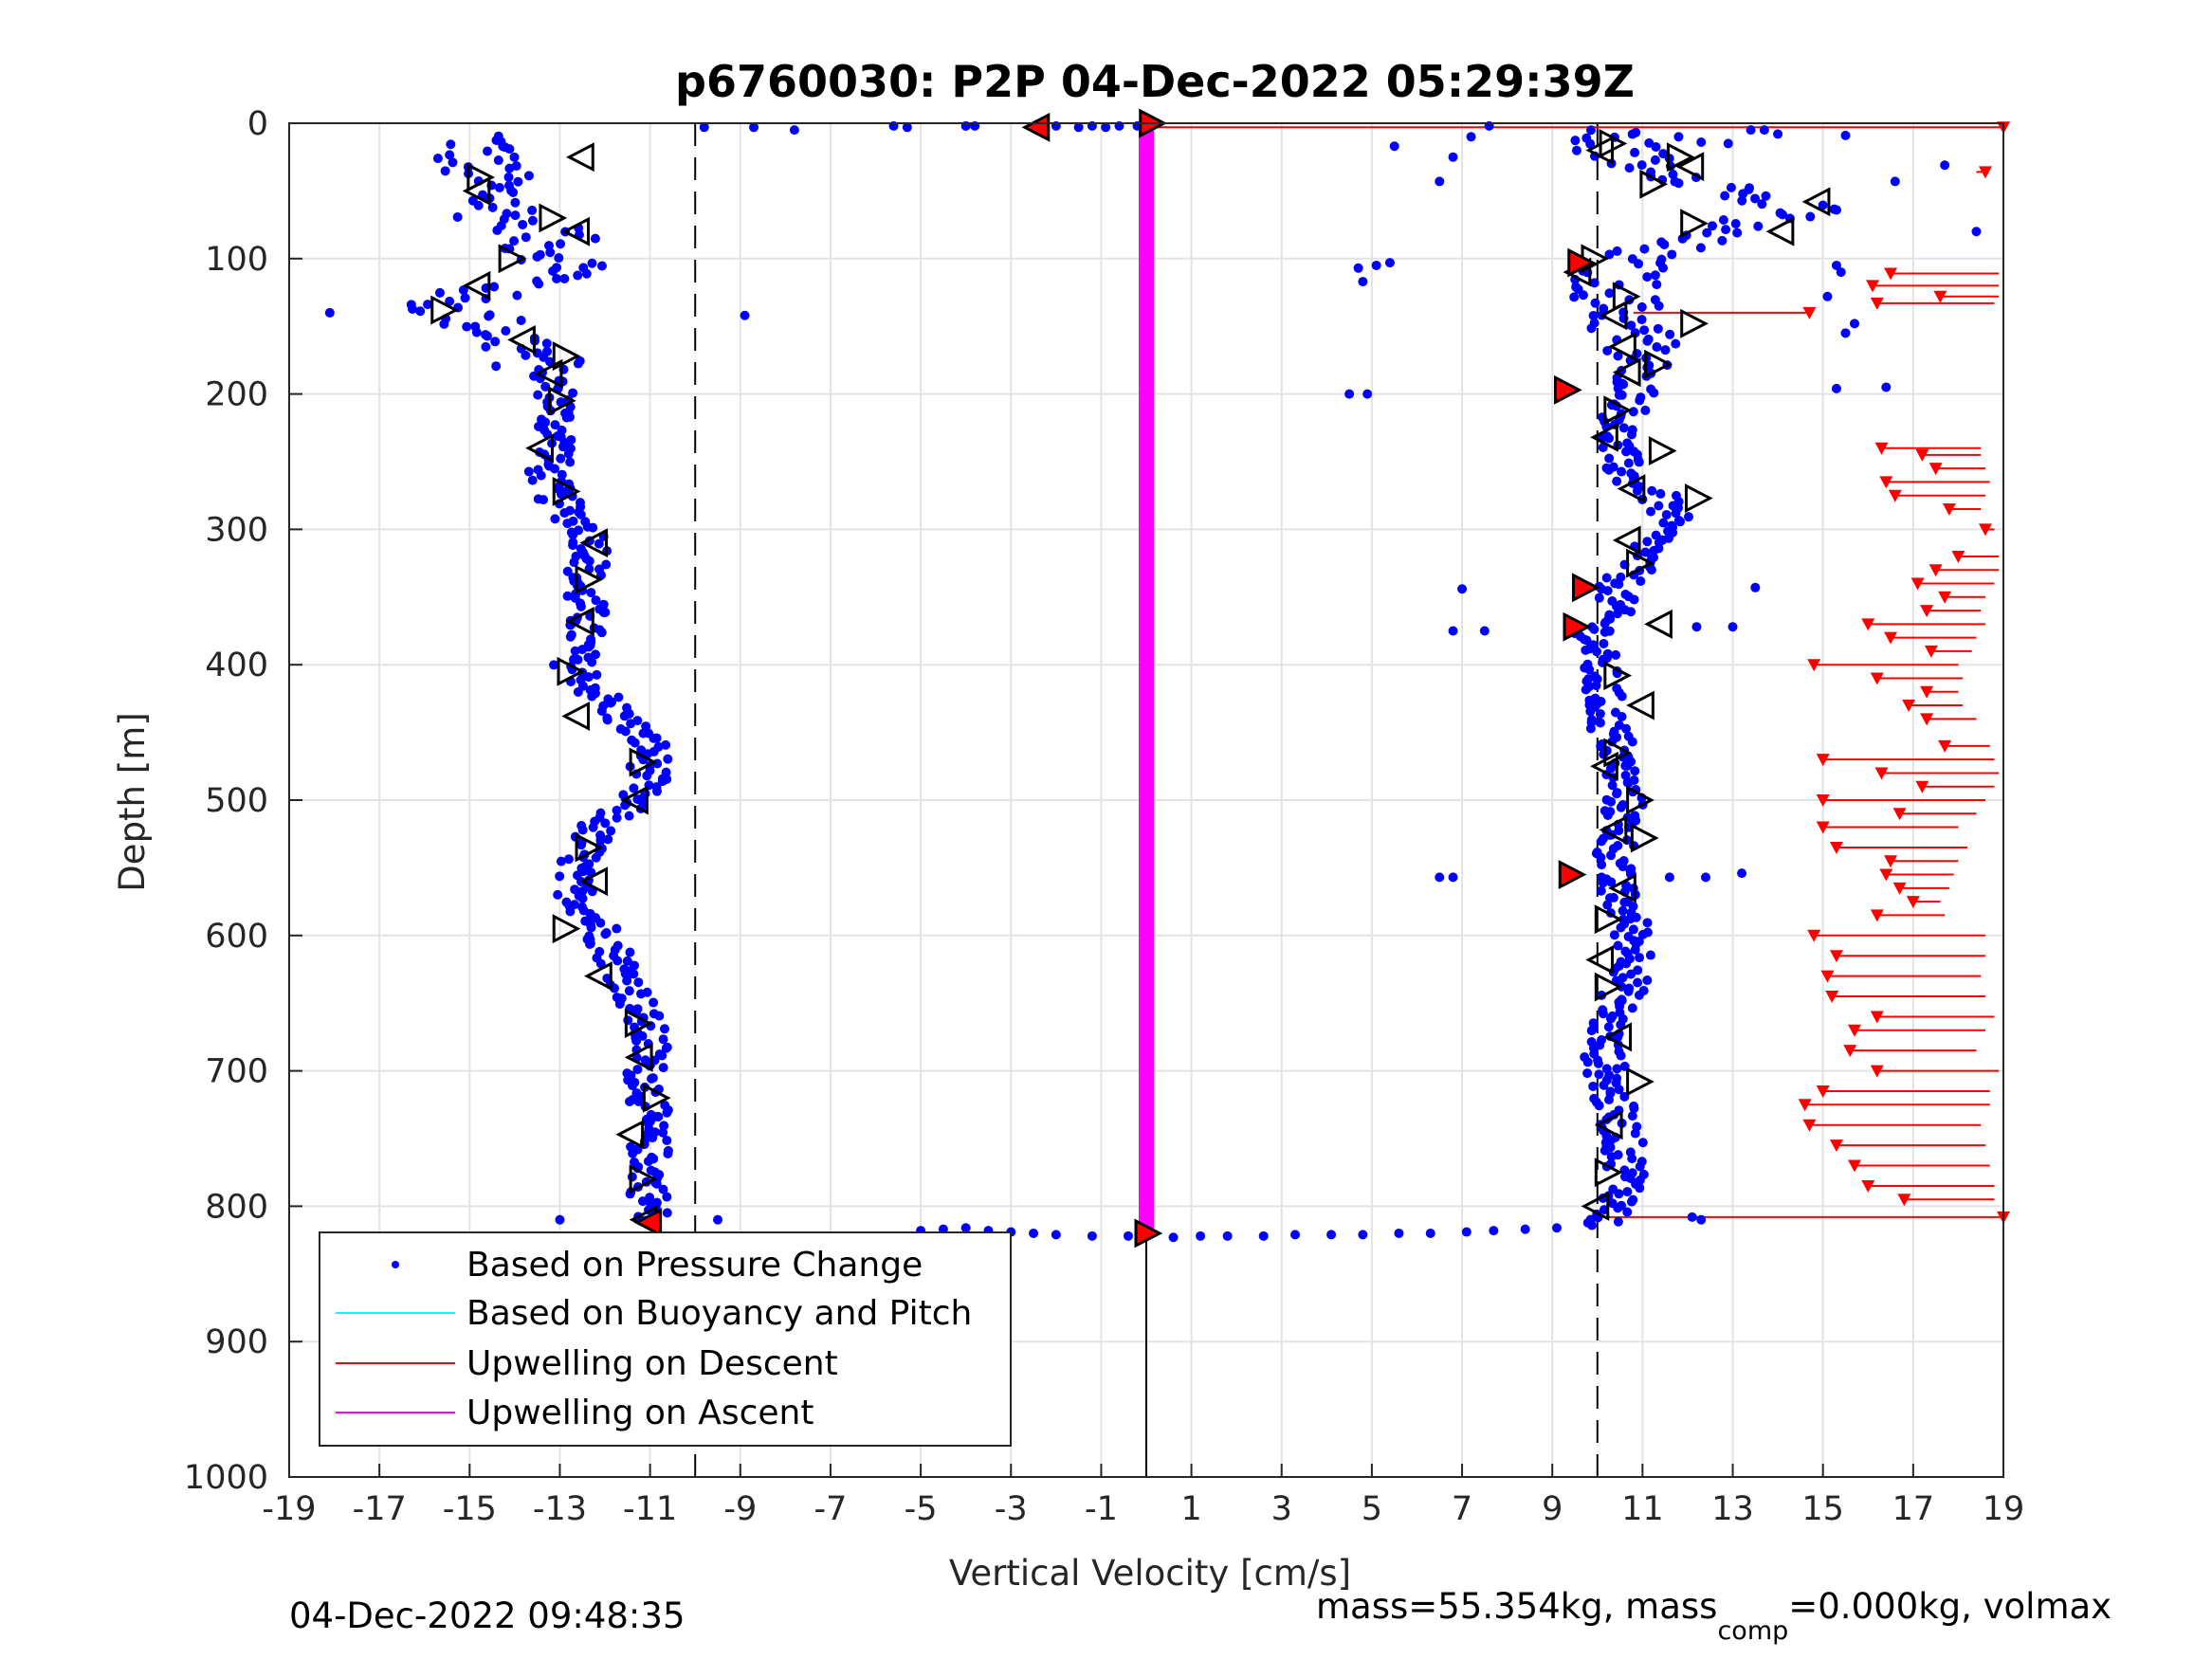  Describe the element at coordinates (1101, 1509) in the screenshot. I see `x-tick-label: -1` at that location.